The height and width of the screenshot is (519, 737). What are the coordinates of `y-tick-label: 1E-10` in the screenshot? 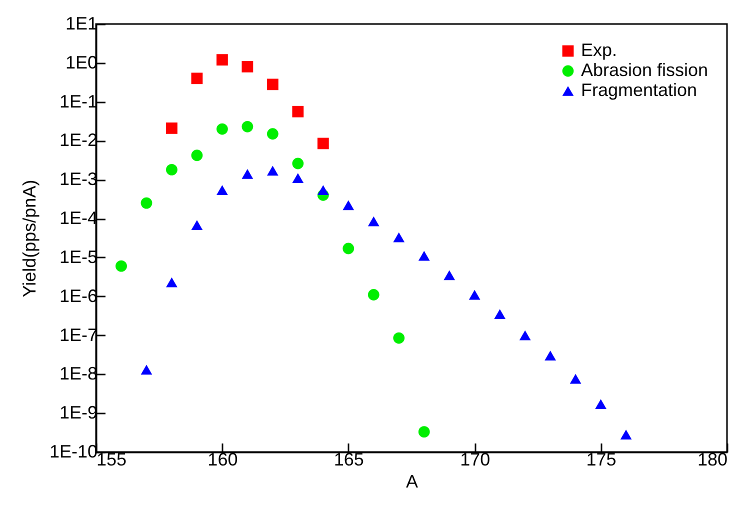 It's located at (73, 452).